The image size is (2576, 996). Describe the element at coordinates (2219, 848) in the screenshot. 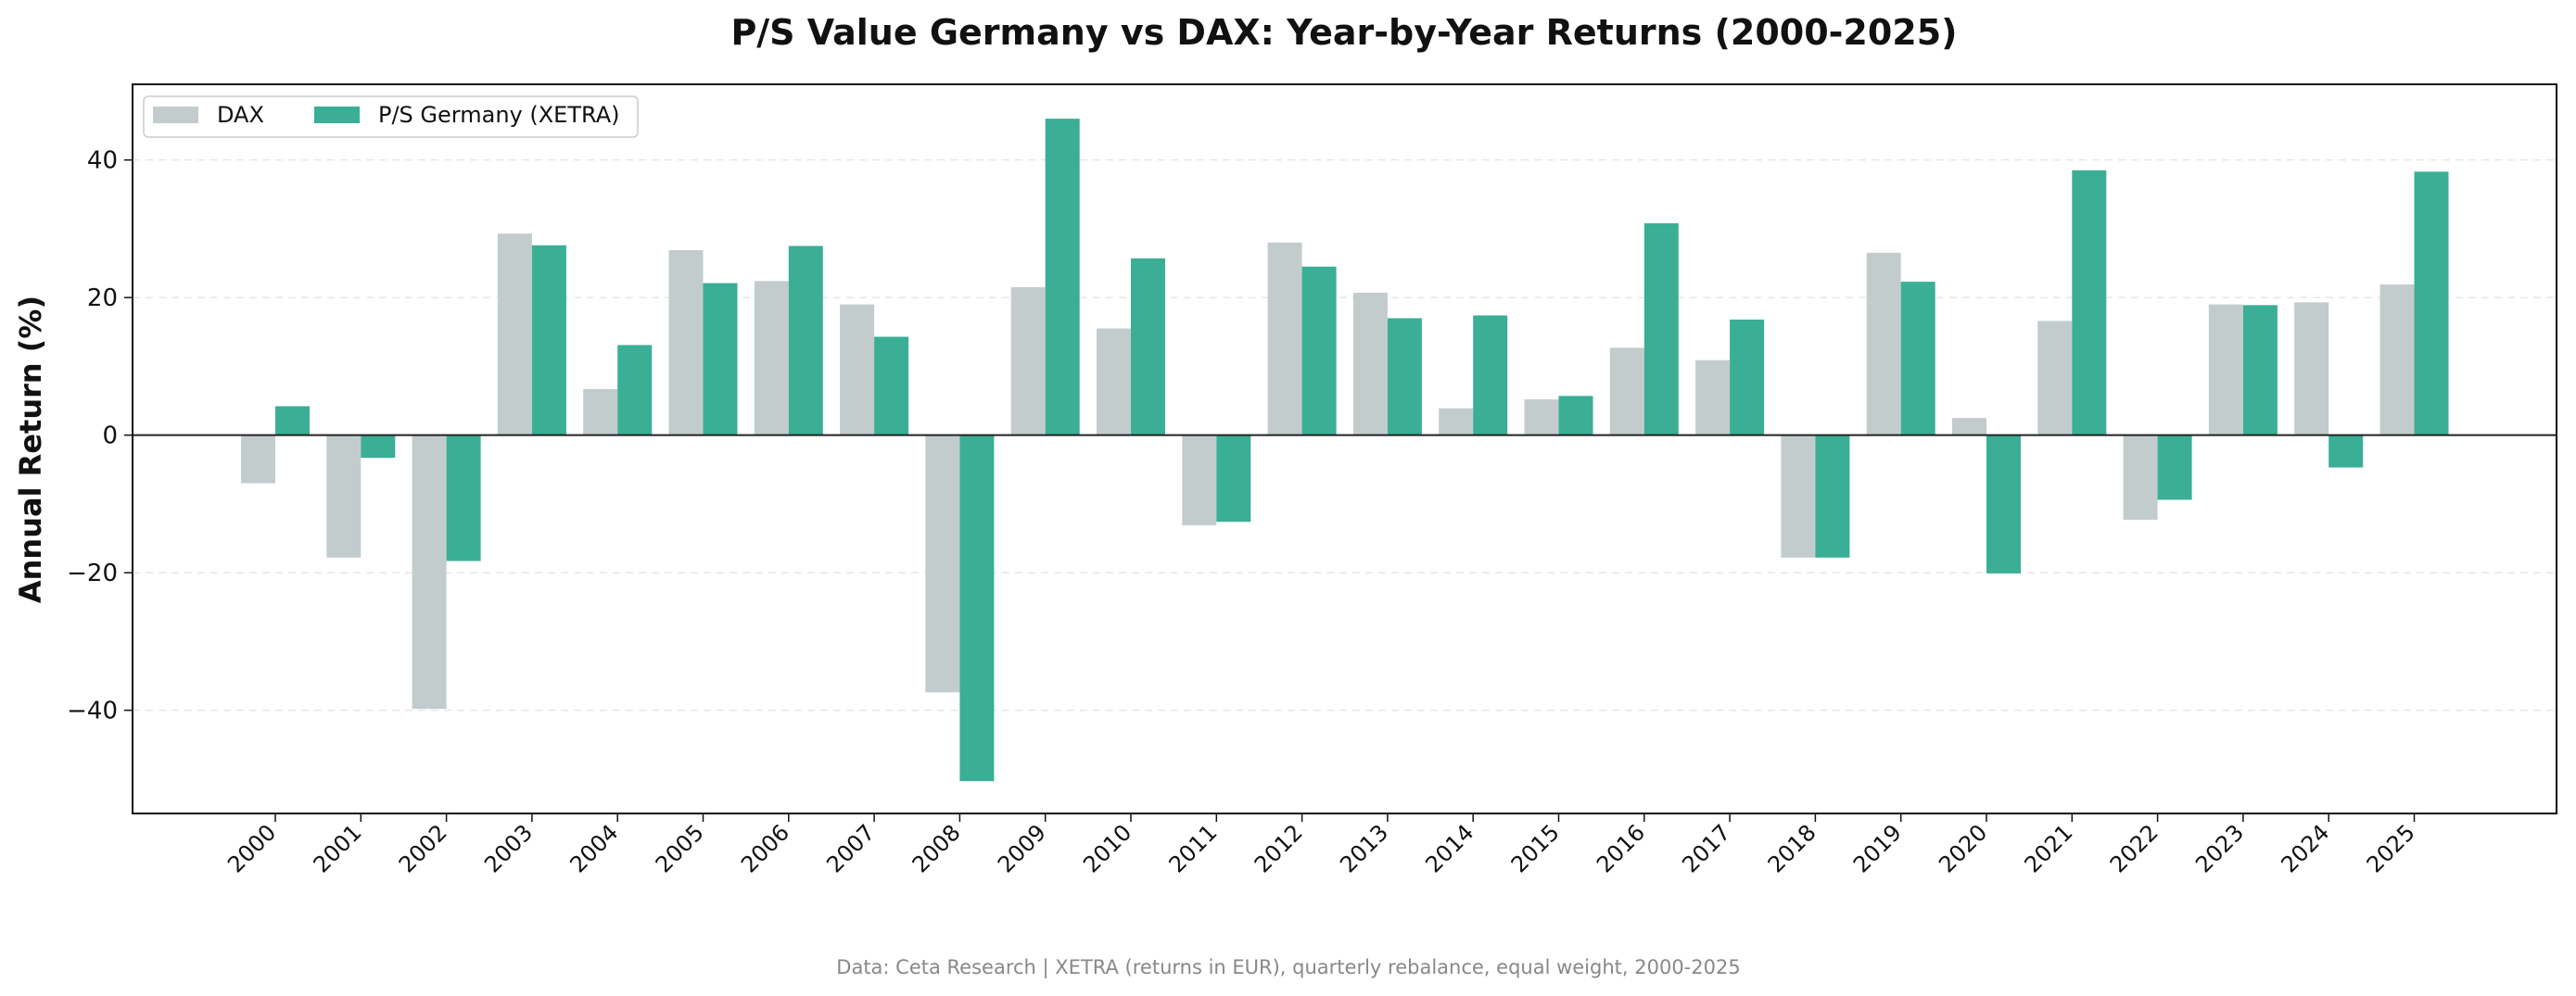

I see `x-tick-label: 2023` at that location.